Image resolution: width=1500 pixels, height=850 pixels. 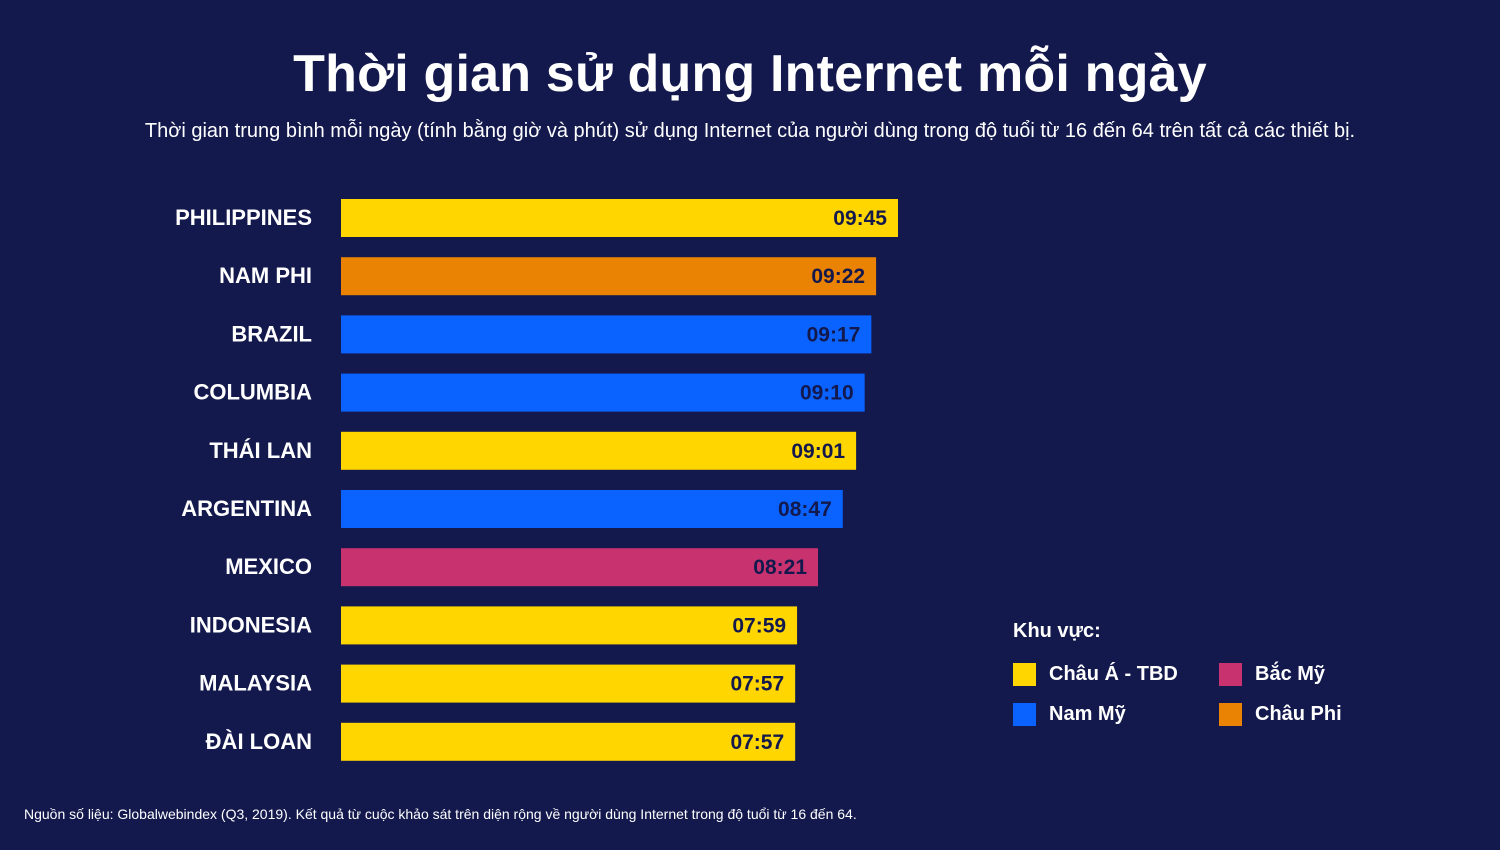 I want to click on category-label-0: PHILIPPINES, so click(x=243, y=217).